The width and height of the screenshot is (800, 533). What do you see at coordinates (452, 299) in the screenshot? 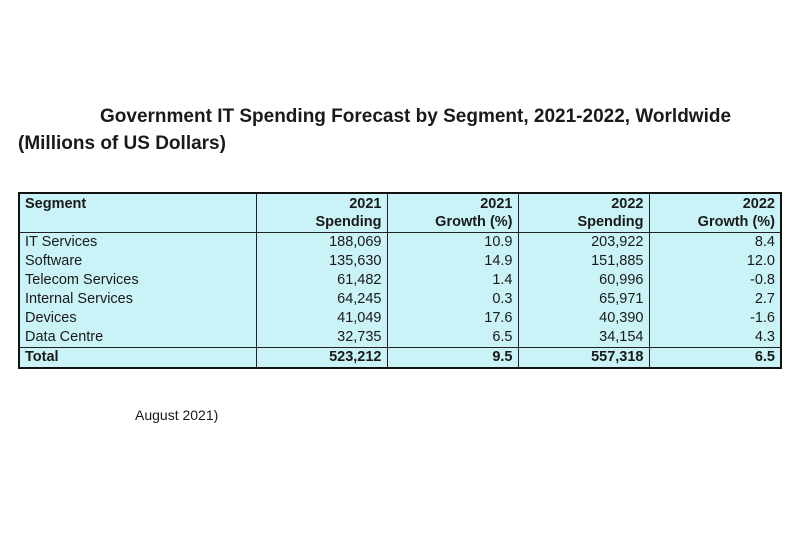
I see `cell-2021-growth: 0.3` at bounding box center [452, 299].